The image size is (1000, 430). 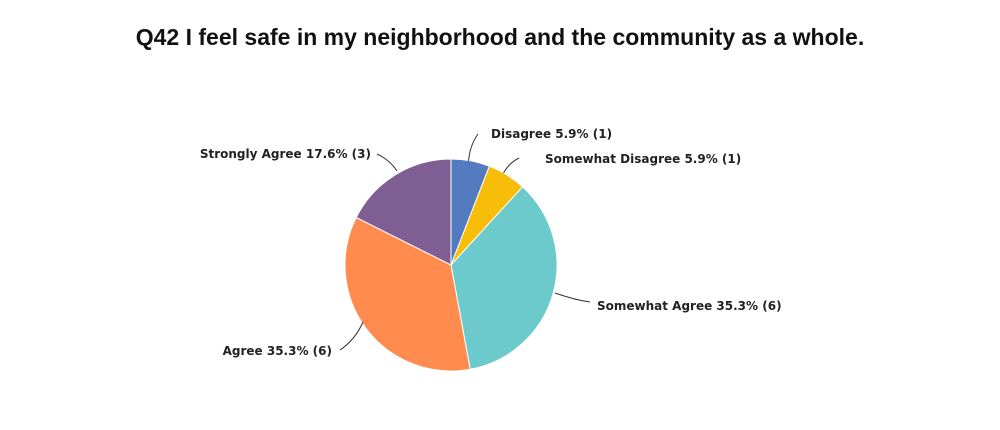 What do you see at coordinates (643, 159) in the screenshot?
I see `slice-label-somewhat-disagree: Somewhat Disagree 5.9% (1)` at bounding box center [643, 159].